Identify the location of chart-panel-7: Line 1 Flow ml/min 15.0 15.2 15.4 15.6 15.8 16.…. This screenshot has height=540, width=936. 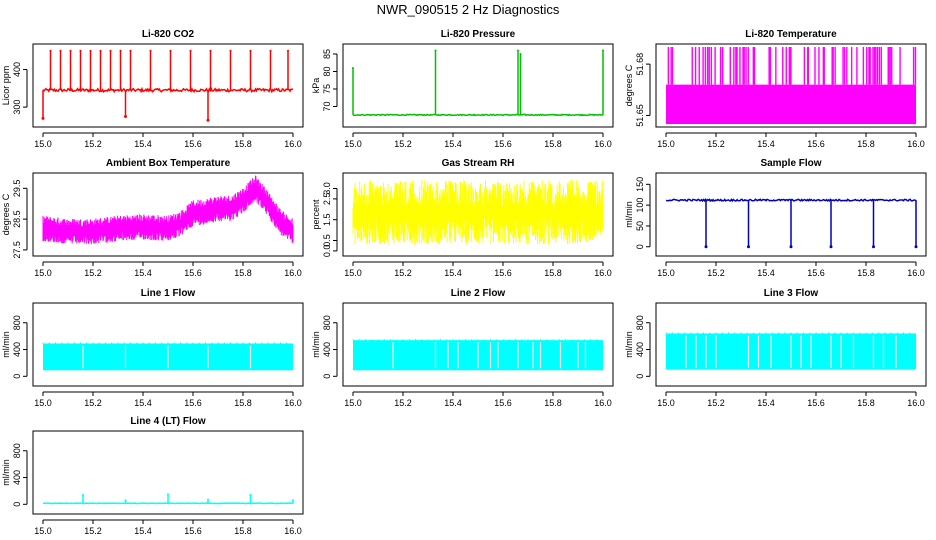
(152, 348).